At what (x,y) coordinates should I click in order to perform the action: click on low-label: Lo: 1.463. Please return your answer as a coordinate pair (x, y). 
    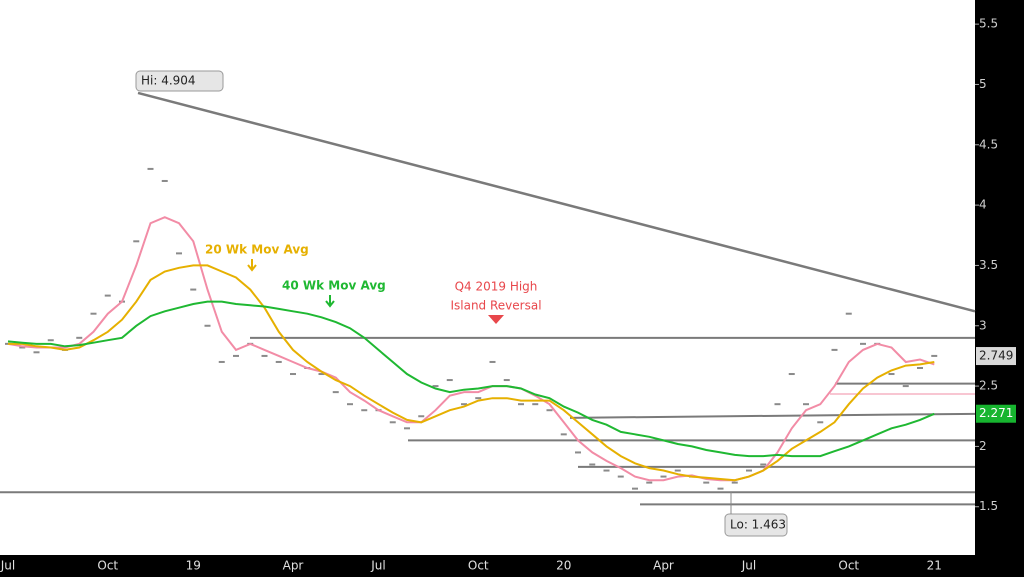
    Looking at the image, I should click on (758, 525).